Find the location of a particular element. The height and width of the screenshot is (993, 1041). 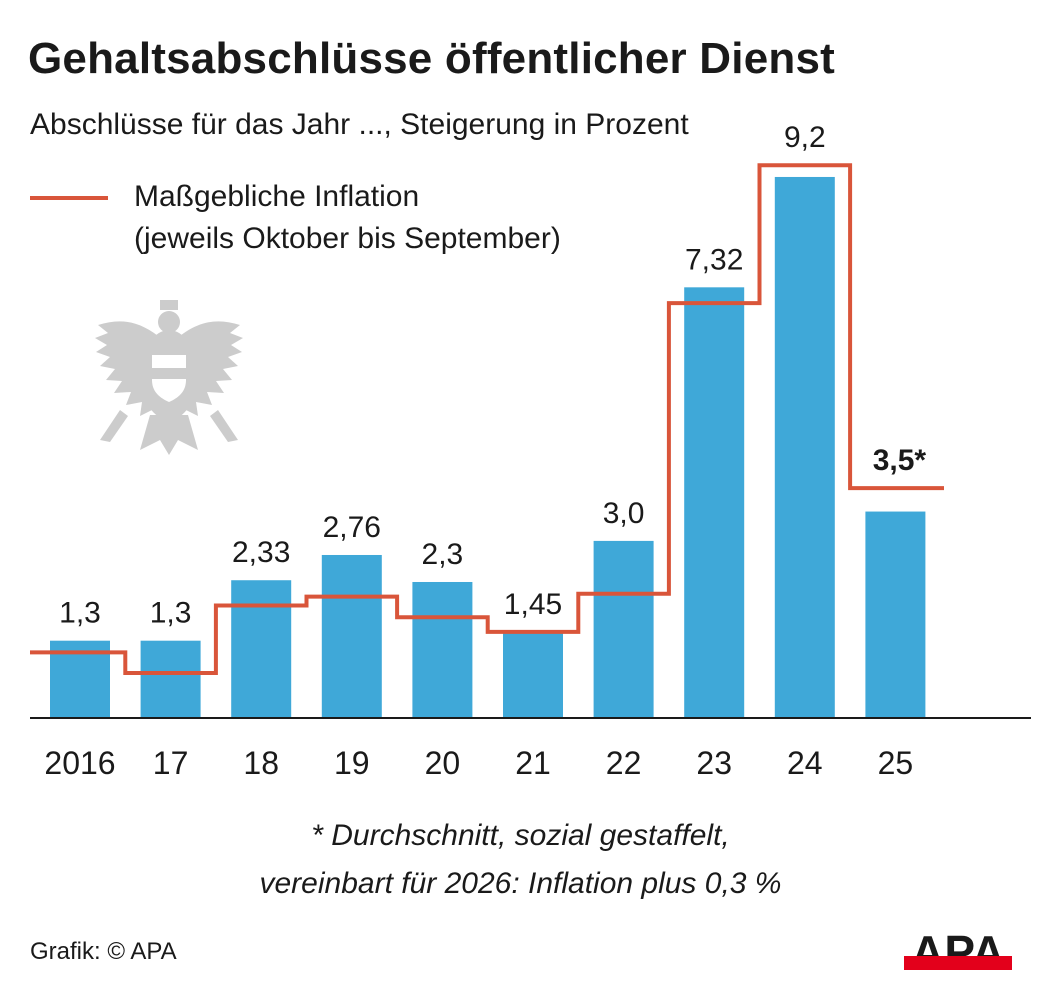

chart-title: Gehaltsabschlüsse öffentlicher Dienst is located at coordinates (431, 58).